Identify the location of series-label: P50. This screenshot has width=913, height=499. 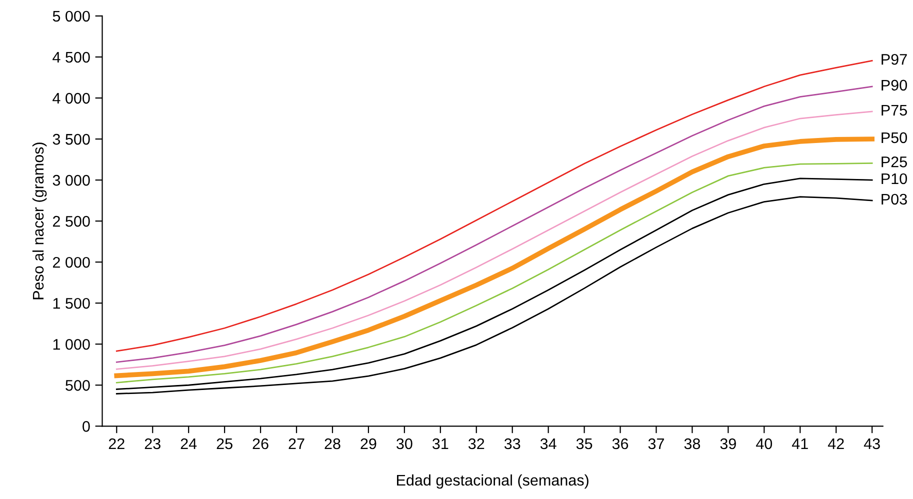
(894, 138).